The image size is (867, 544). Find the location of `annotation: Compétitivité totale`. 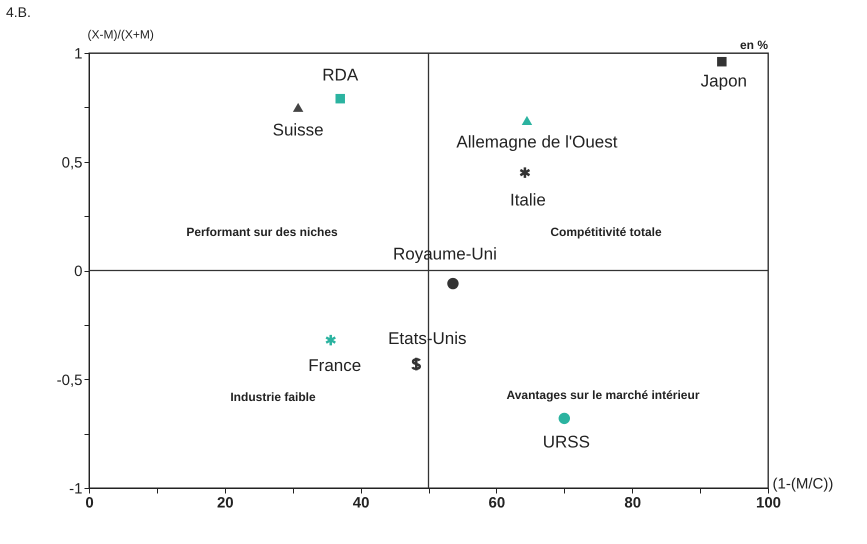

annotation: Compétitivité totale is located at coordinates (606, 232).